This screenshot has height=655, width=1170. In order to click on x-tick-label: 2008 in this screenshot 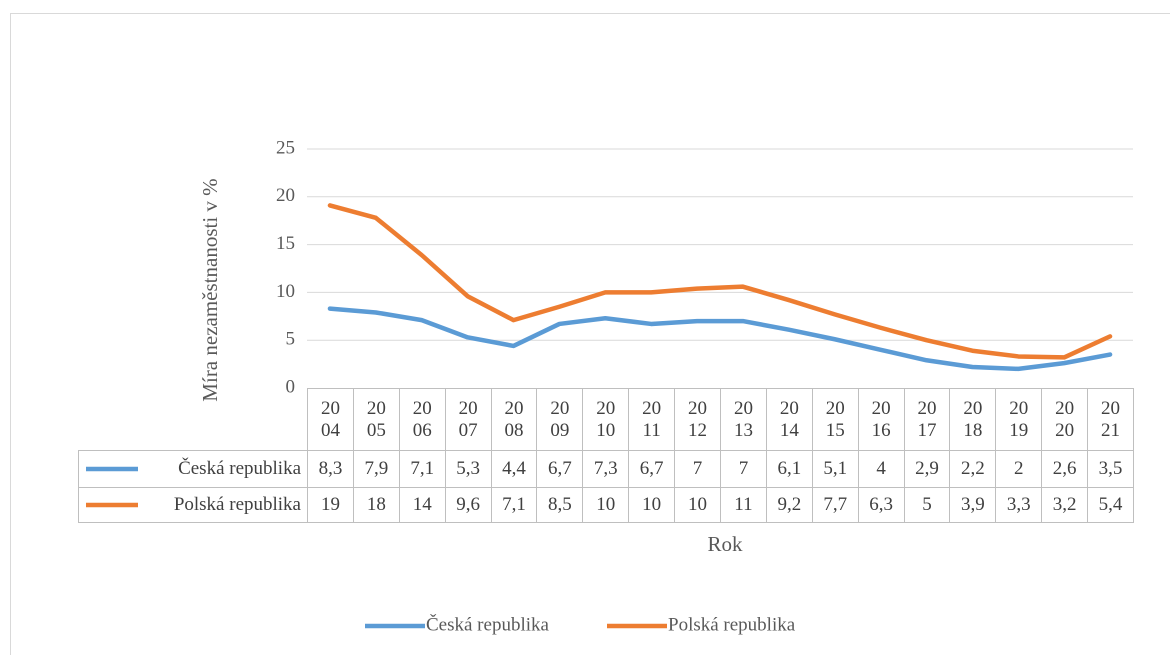, I will do `click(514, 419)`.